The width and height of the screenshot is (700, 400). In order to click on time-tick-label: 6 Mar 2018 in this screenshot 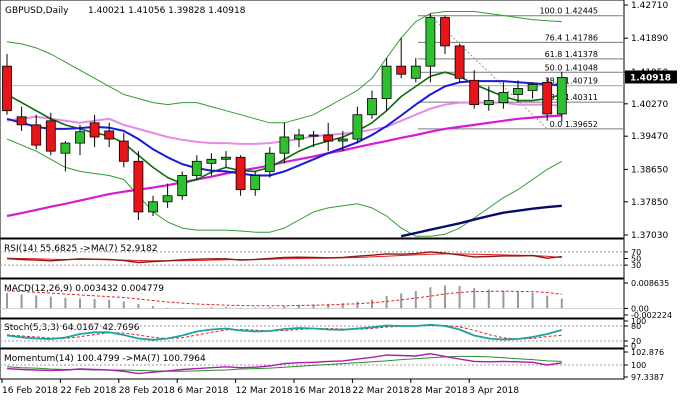, I will do `click(203, 391)`.